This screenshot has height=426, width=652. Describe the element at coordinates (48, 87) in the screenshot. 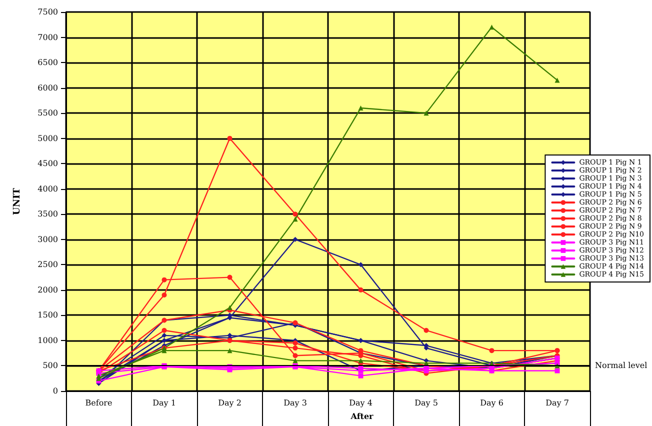

I see `y-tick-label: 6000` at that location.